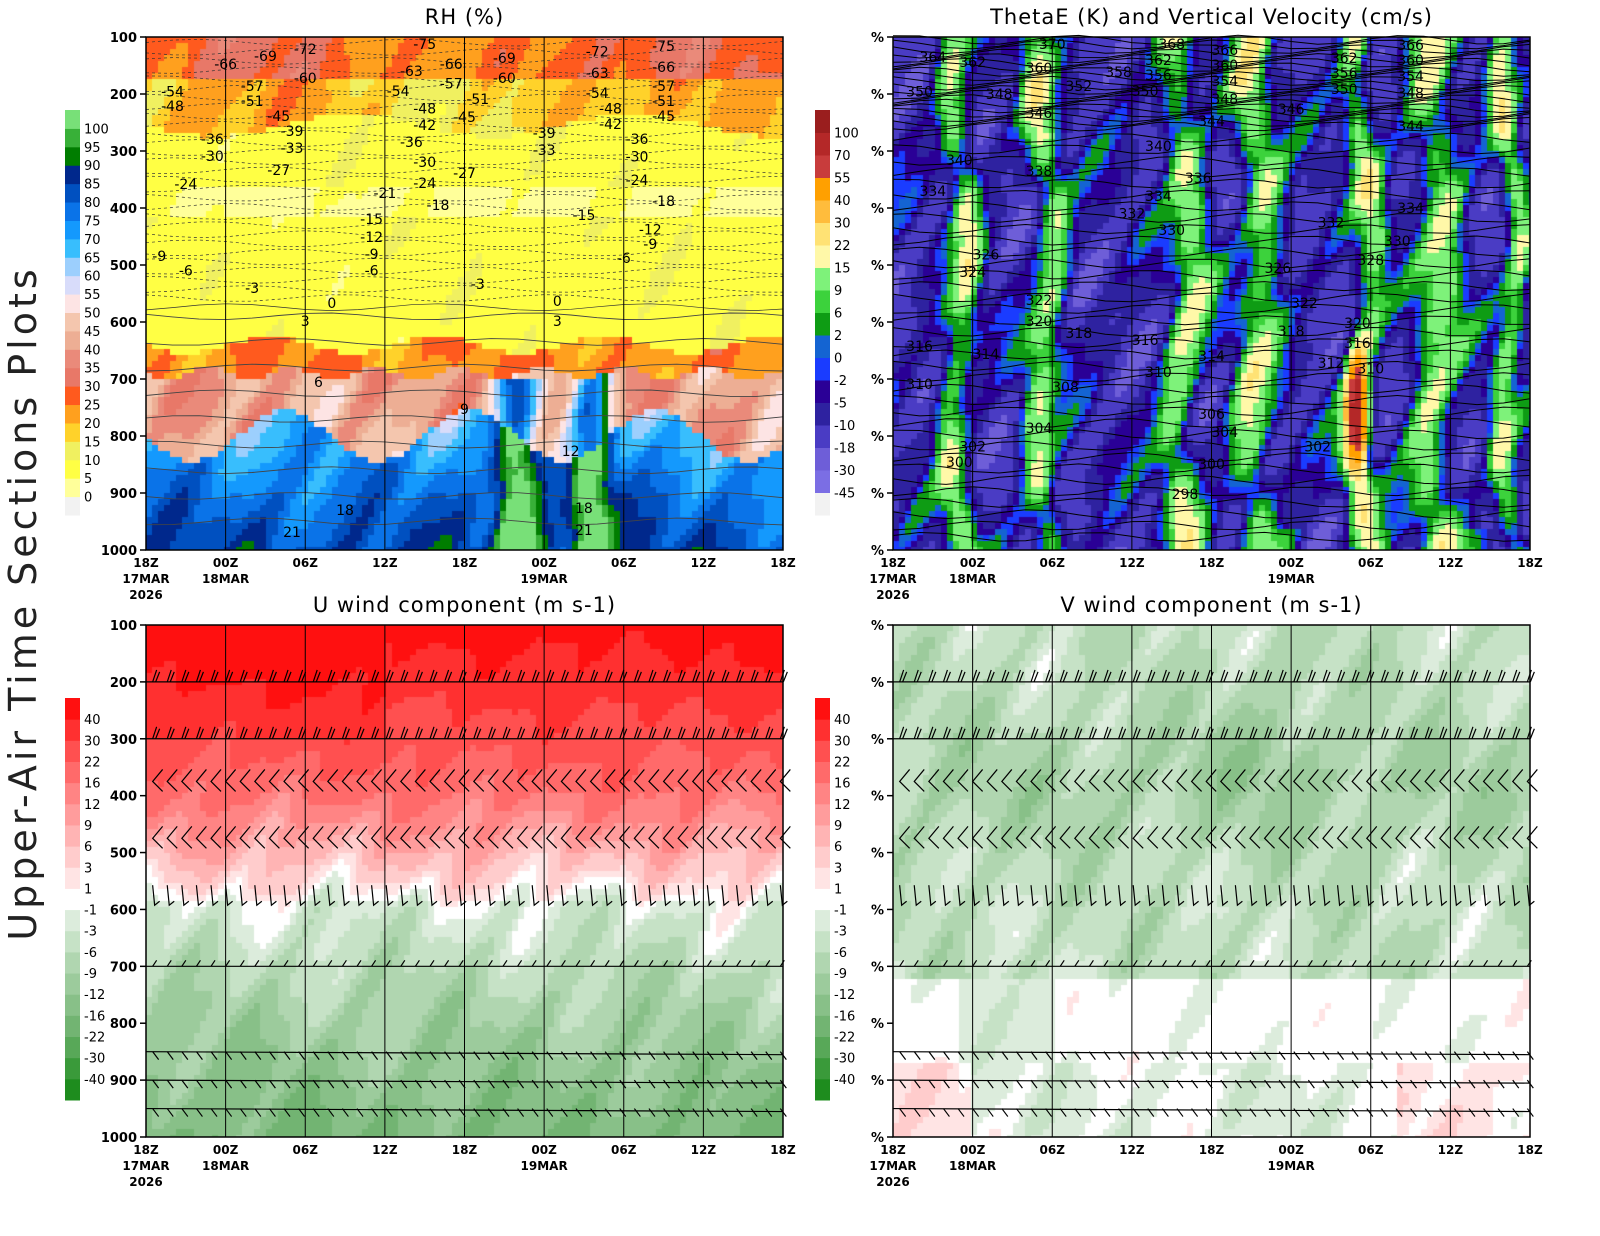 This screenshot has height=1236, width=1600. Describe the element at coordinates (92, 203) in the screenshot. I see `colorbar-label: 80` at that location.